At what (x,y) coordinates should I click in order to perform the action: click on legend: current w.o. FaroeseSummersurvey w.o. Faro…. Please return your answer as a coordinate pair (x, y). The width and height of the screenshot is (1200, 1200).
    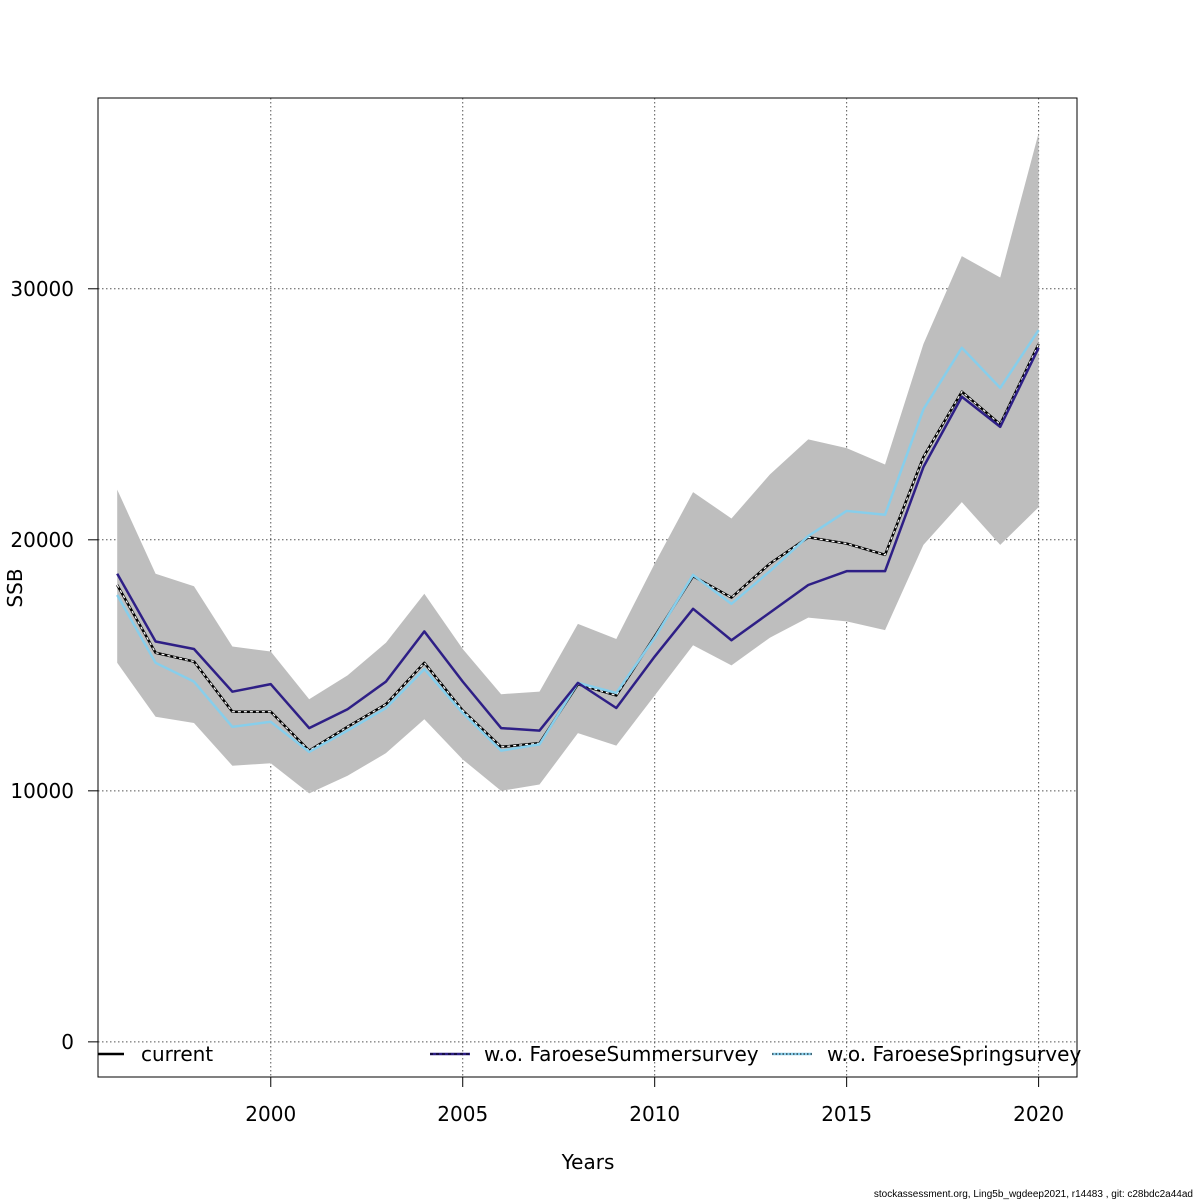
    Looking at the image, I should click on (589, 1054).